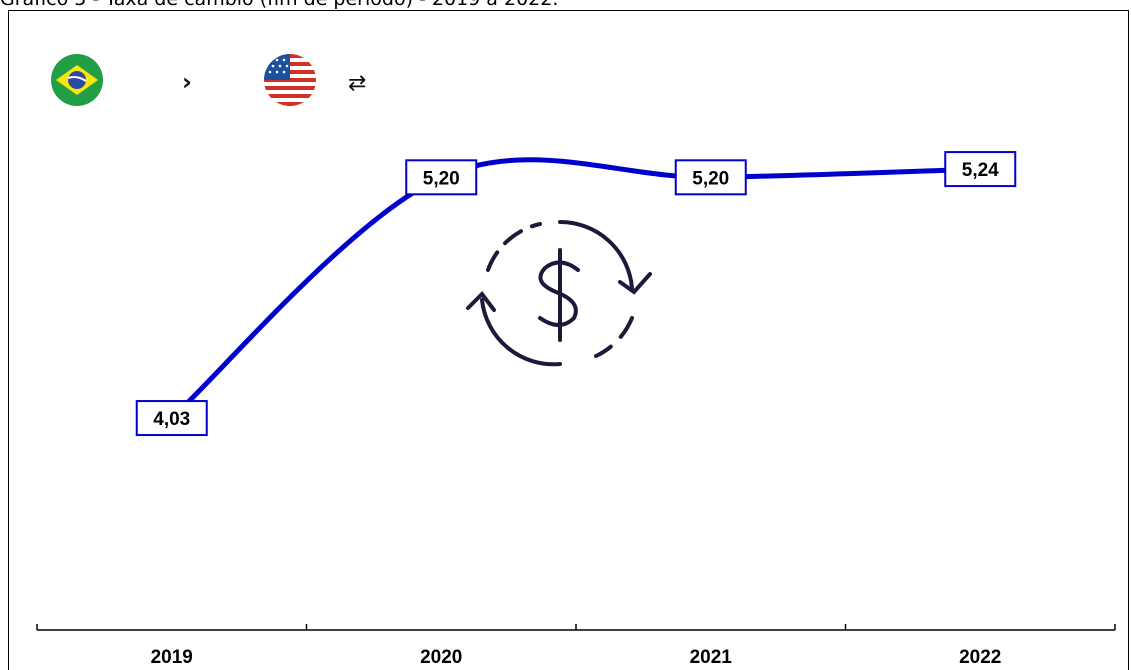  I want to click on data-label-text: 5,24, so click(980, 170).